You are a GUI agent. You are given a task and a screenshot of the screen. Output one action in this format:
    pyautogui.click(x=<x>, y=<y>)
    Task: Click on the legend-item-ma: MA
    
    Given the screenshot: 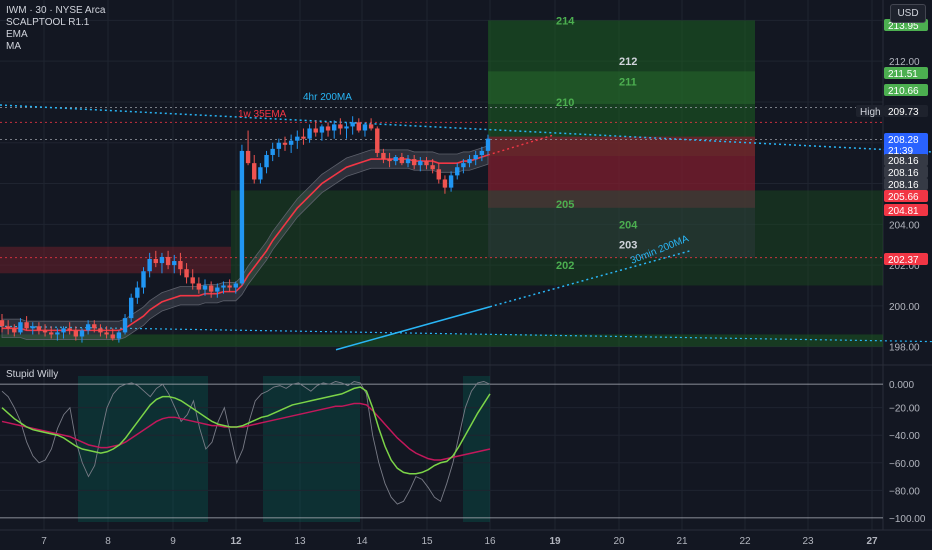 What is the action you would take?
    pyautogui.click(x=13, y=46)
    